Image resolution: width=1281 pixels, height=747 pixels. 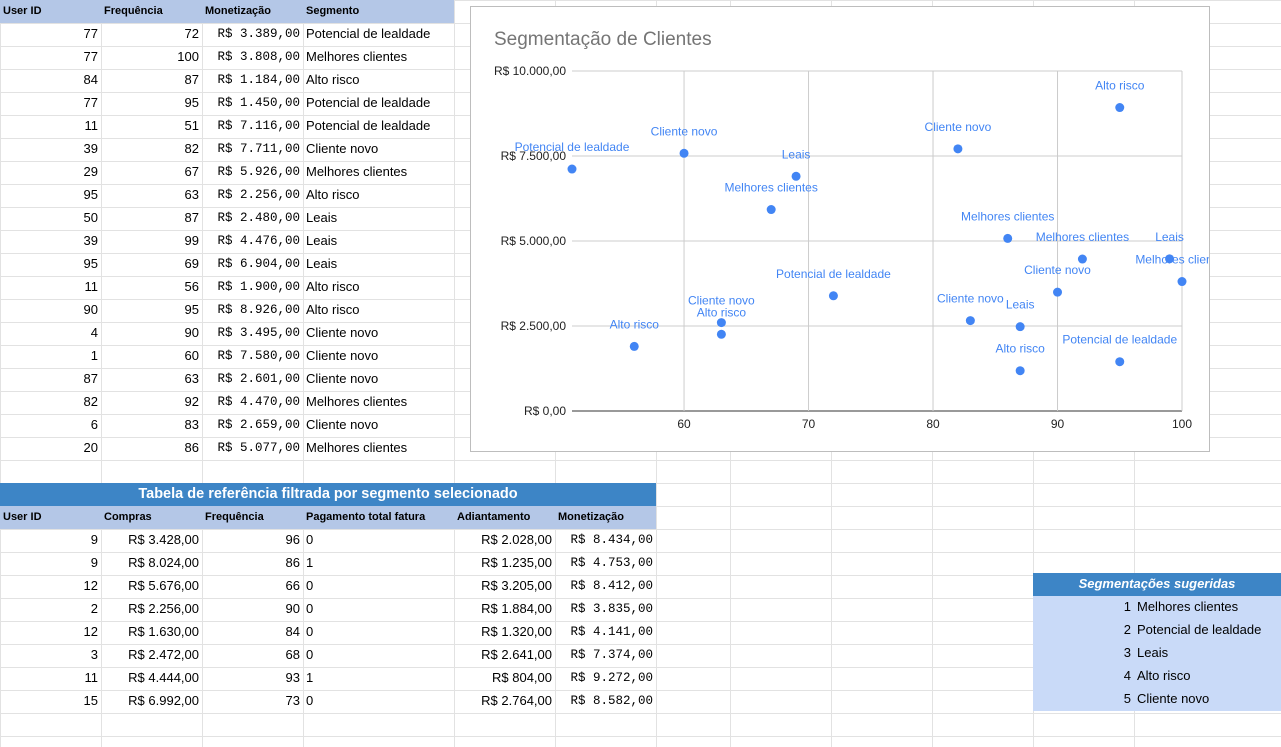 I want to click on top-table-monetization: R$ 2.256,00, so click(x=258, y=195).